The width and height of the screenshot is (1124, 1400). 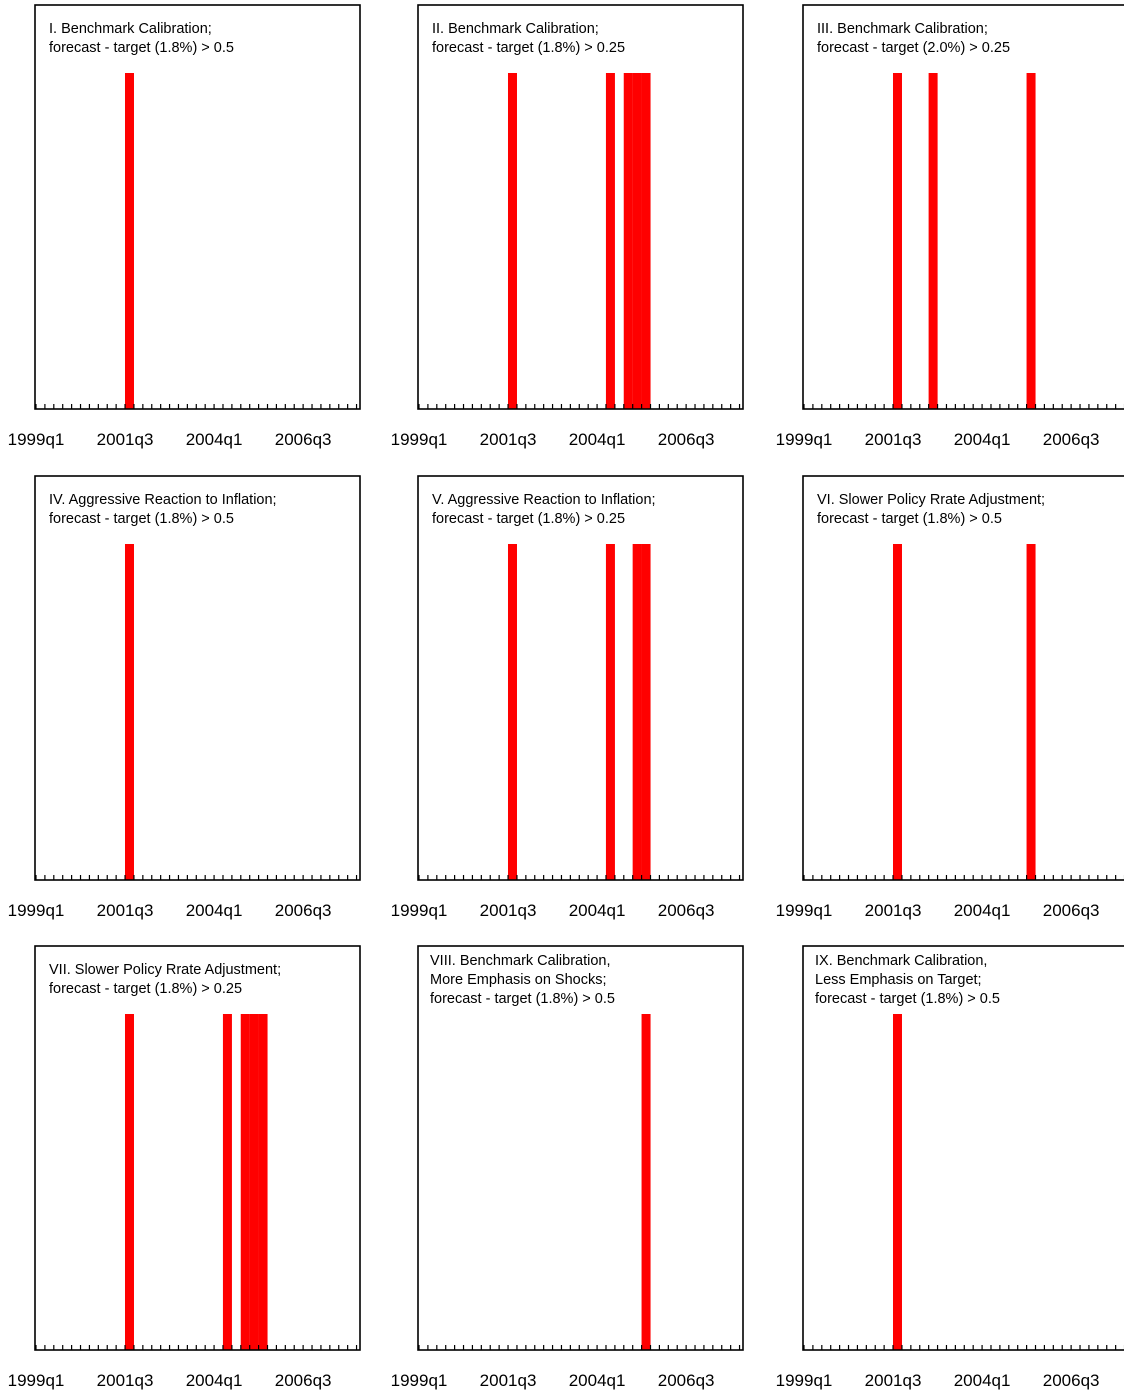 What do you see at coordinates (913, 48) in the screenshot?
I see `panel-title-line: forecast - target (2.0%) > 0.25` at bounding box center [913, 48].